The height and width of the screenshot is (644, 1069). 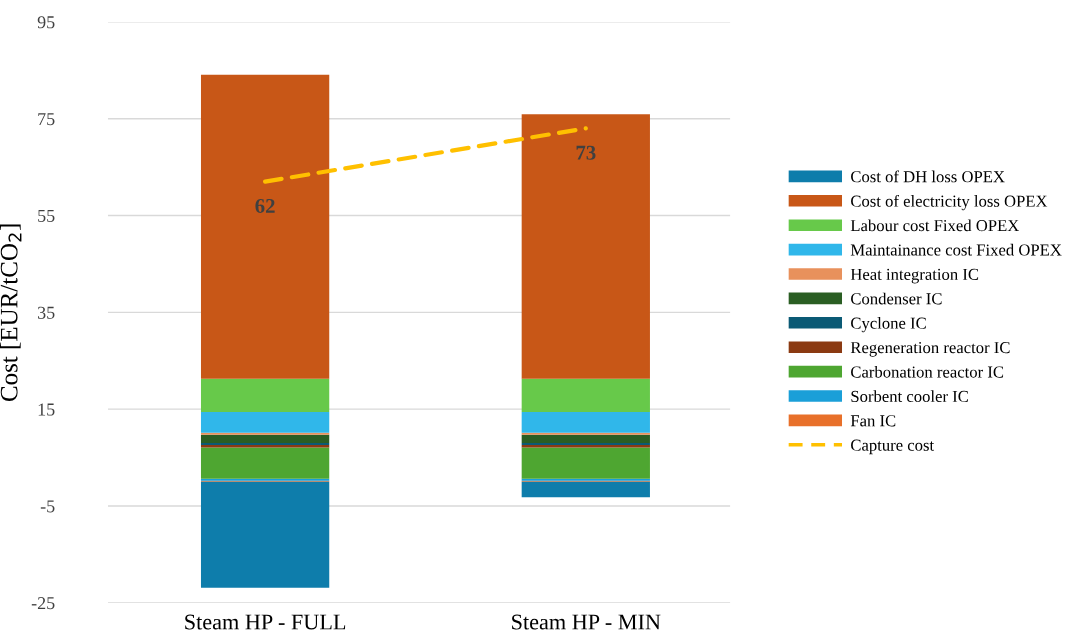 I want to click on legend-label: Capture cost, so click(x=893, y=447).